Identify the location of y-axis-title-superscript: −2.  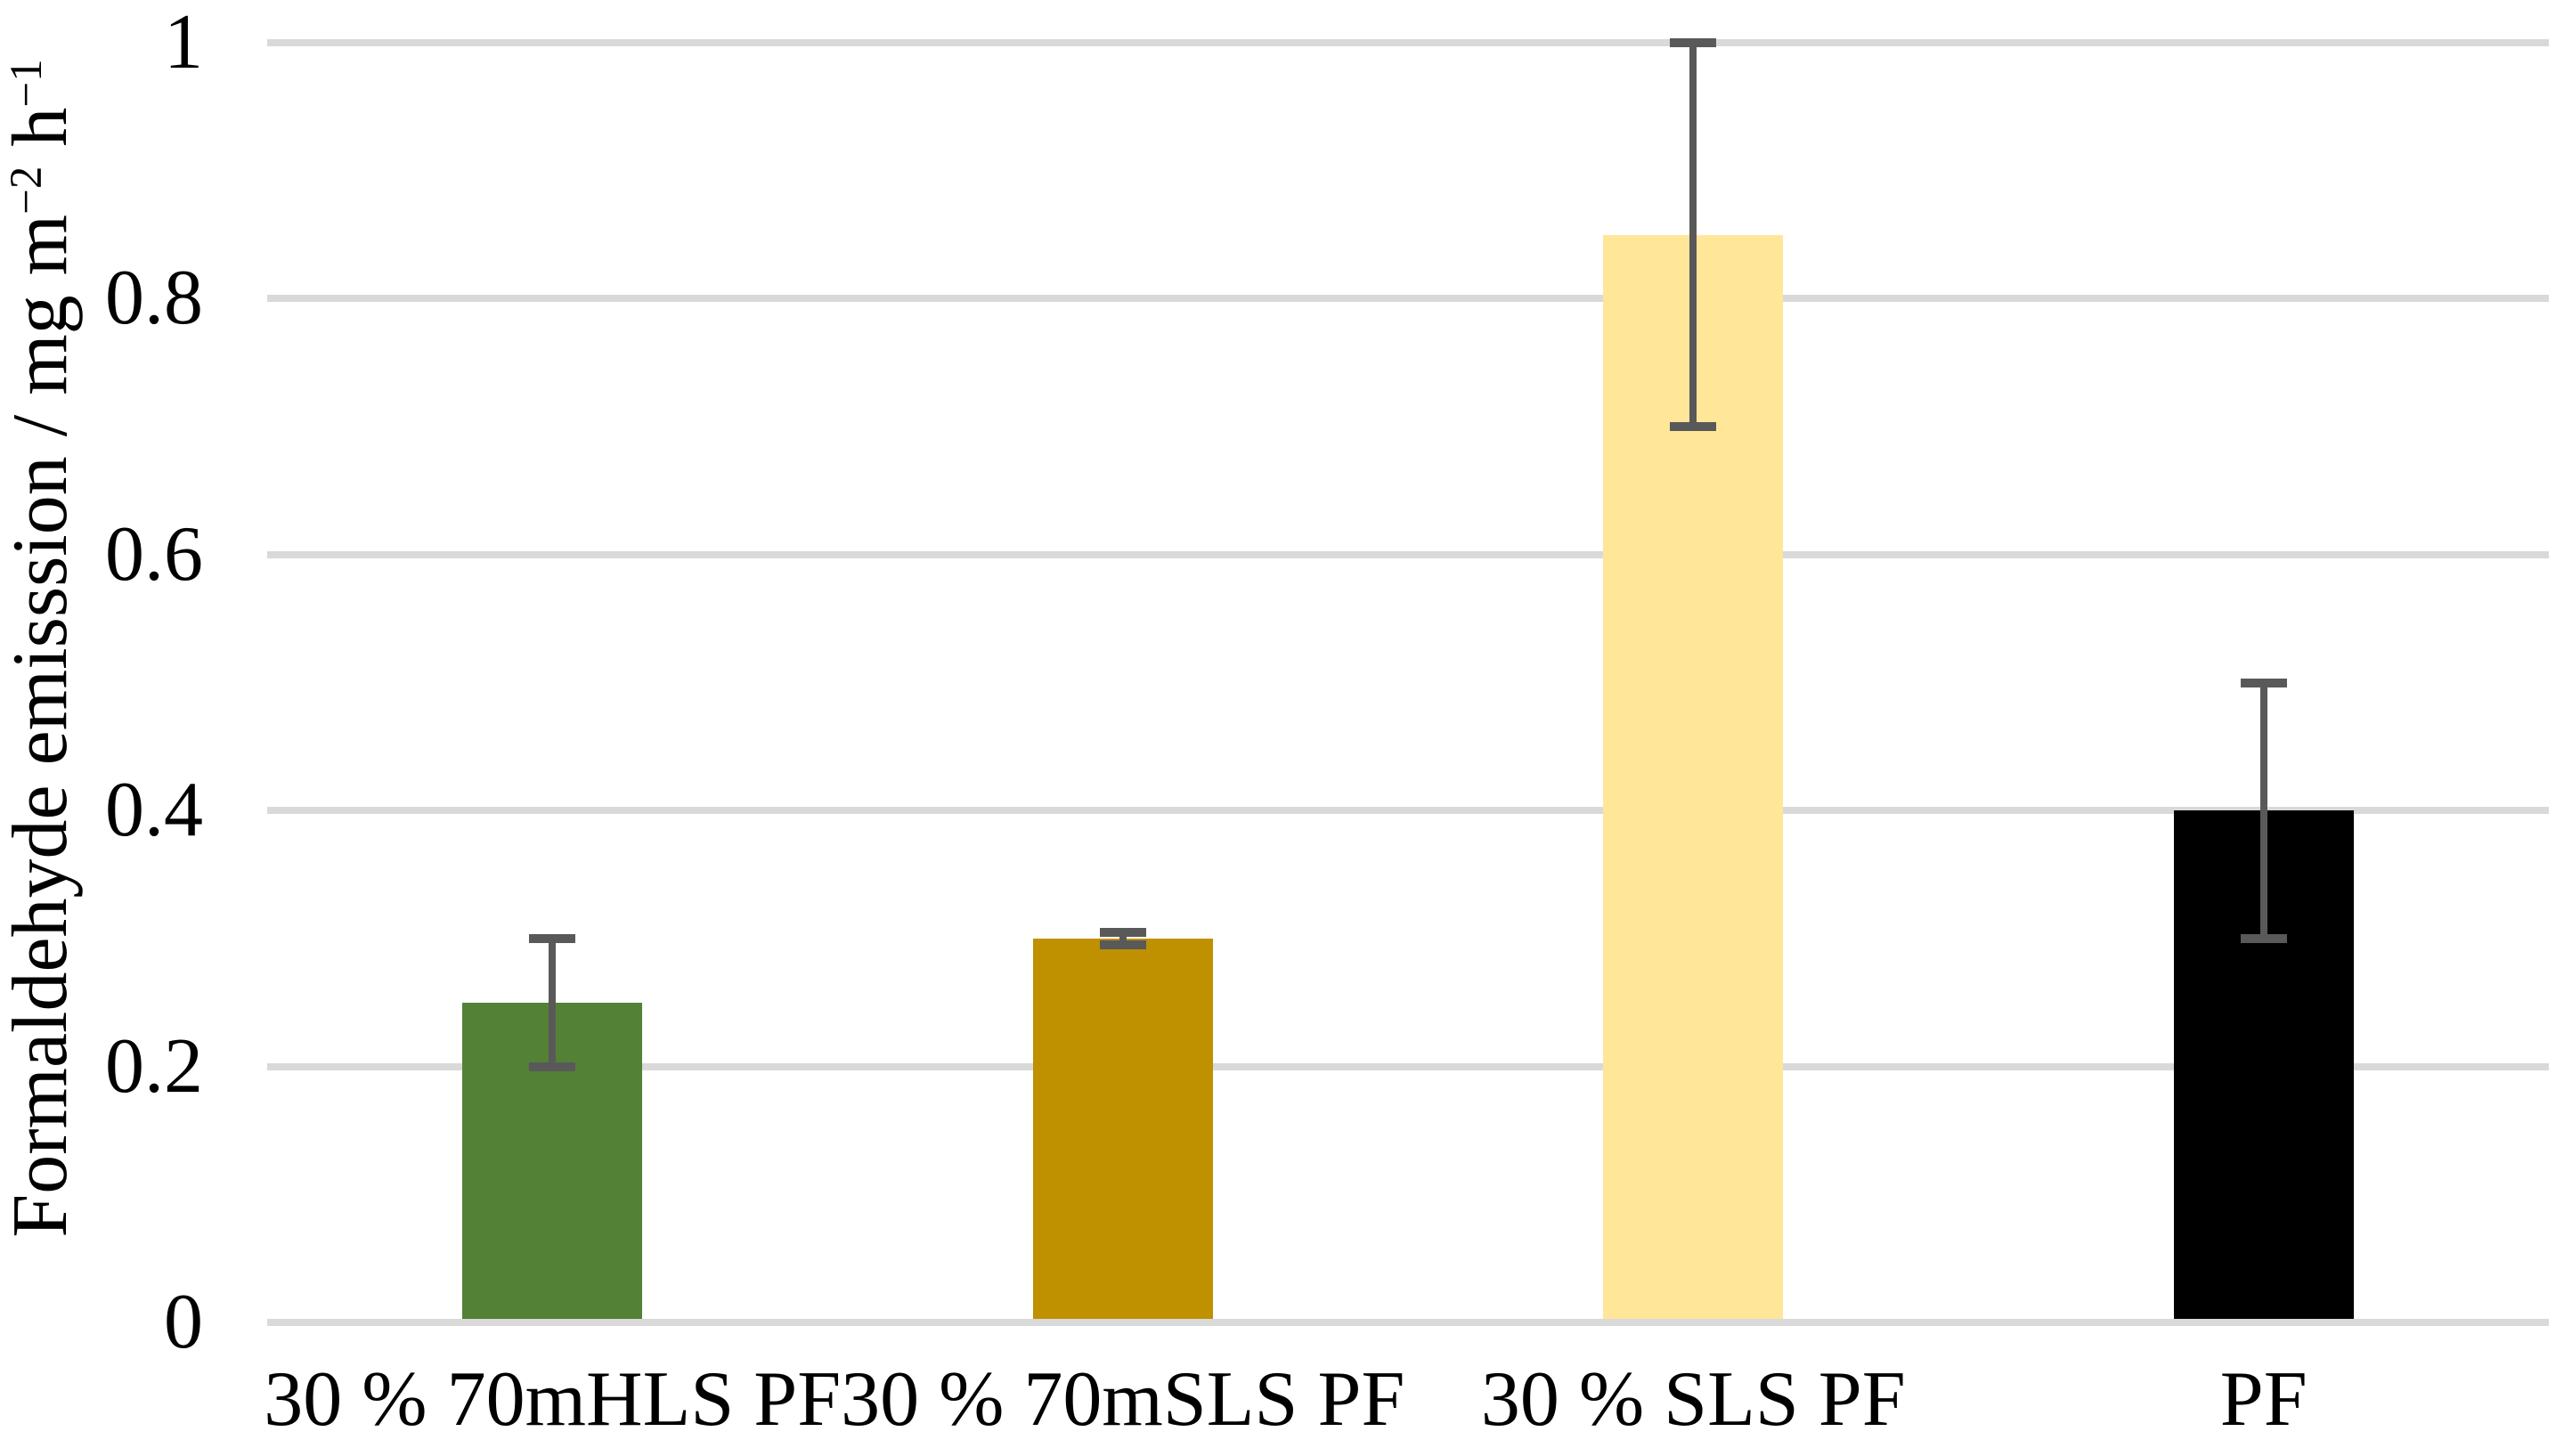
(26, 190).